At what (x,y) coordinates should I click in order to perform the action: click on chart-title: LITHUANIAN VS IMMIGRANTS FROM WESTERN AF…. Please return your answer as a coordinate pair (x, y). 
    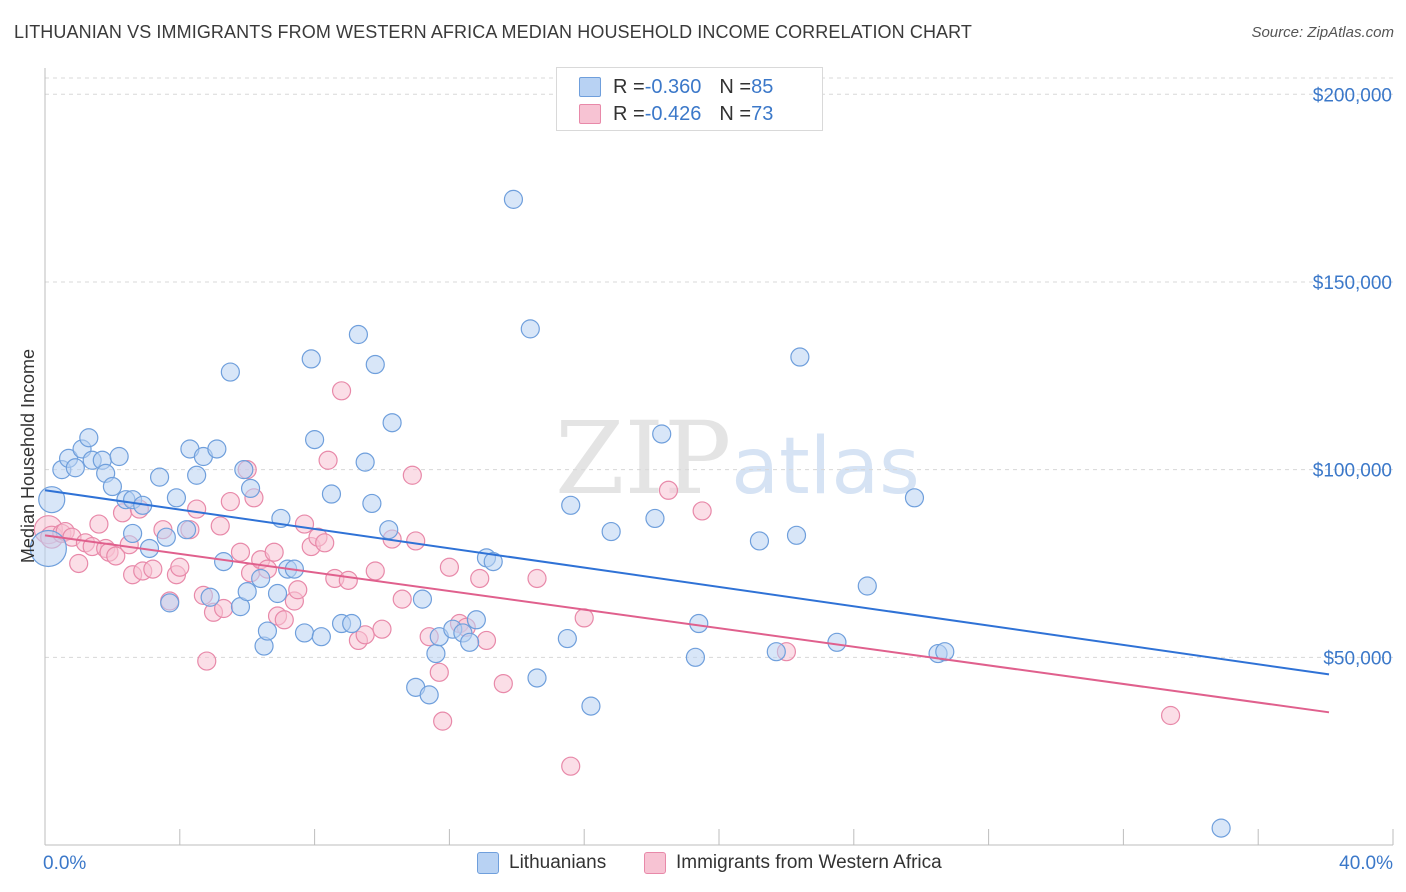
    Looking at the image, I should click on (493, 32).